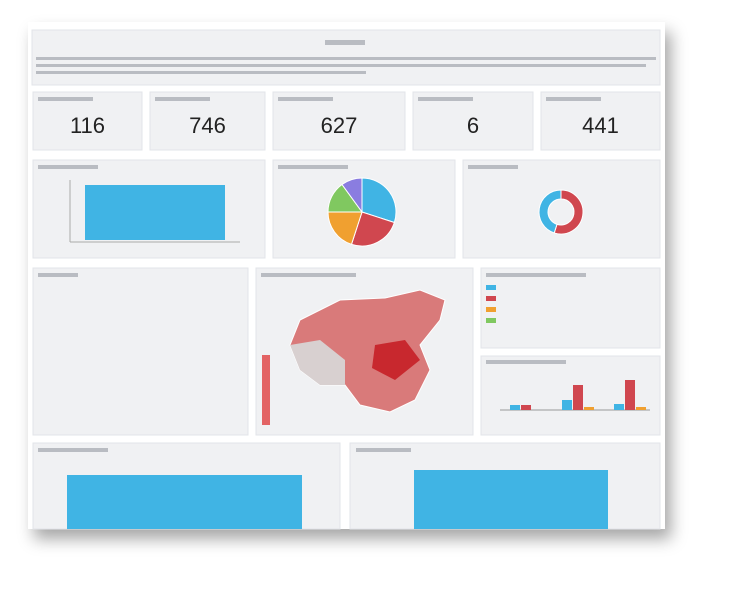 This screenshot has width=730, height=591. I want to click on kpi-value: 6, so click(473, 125).